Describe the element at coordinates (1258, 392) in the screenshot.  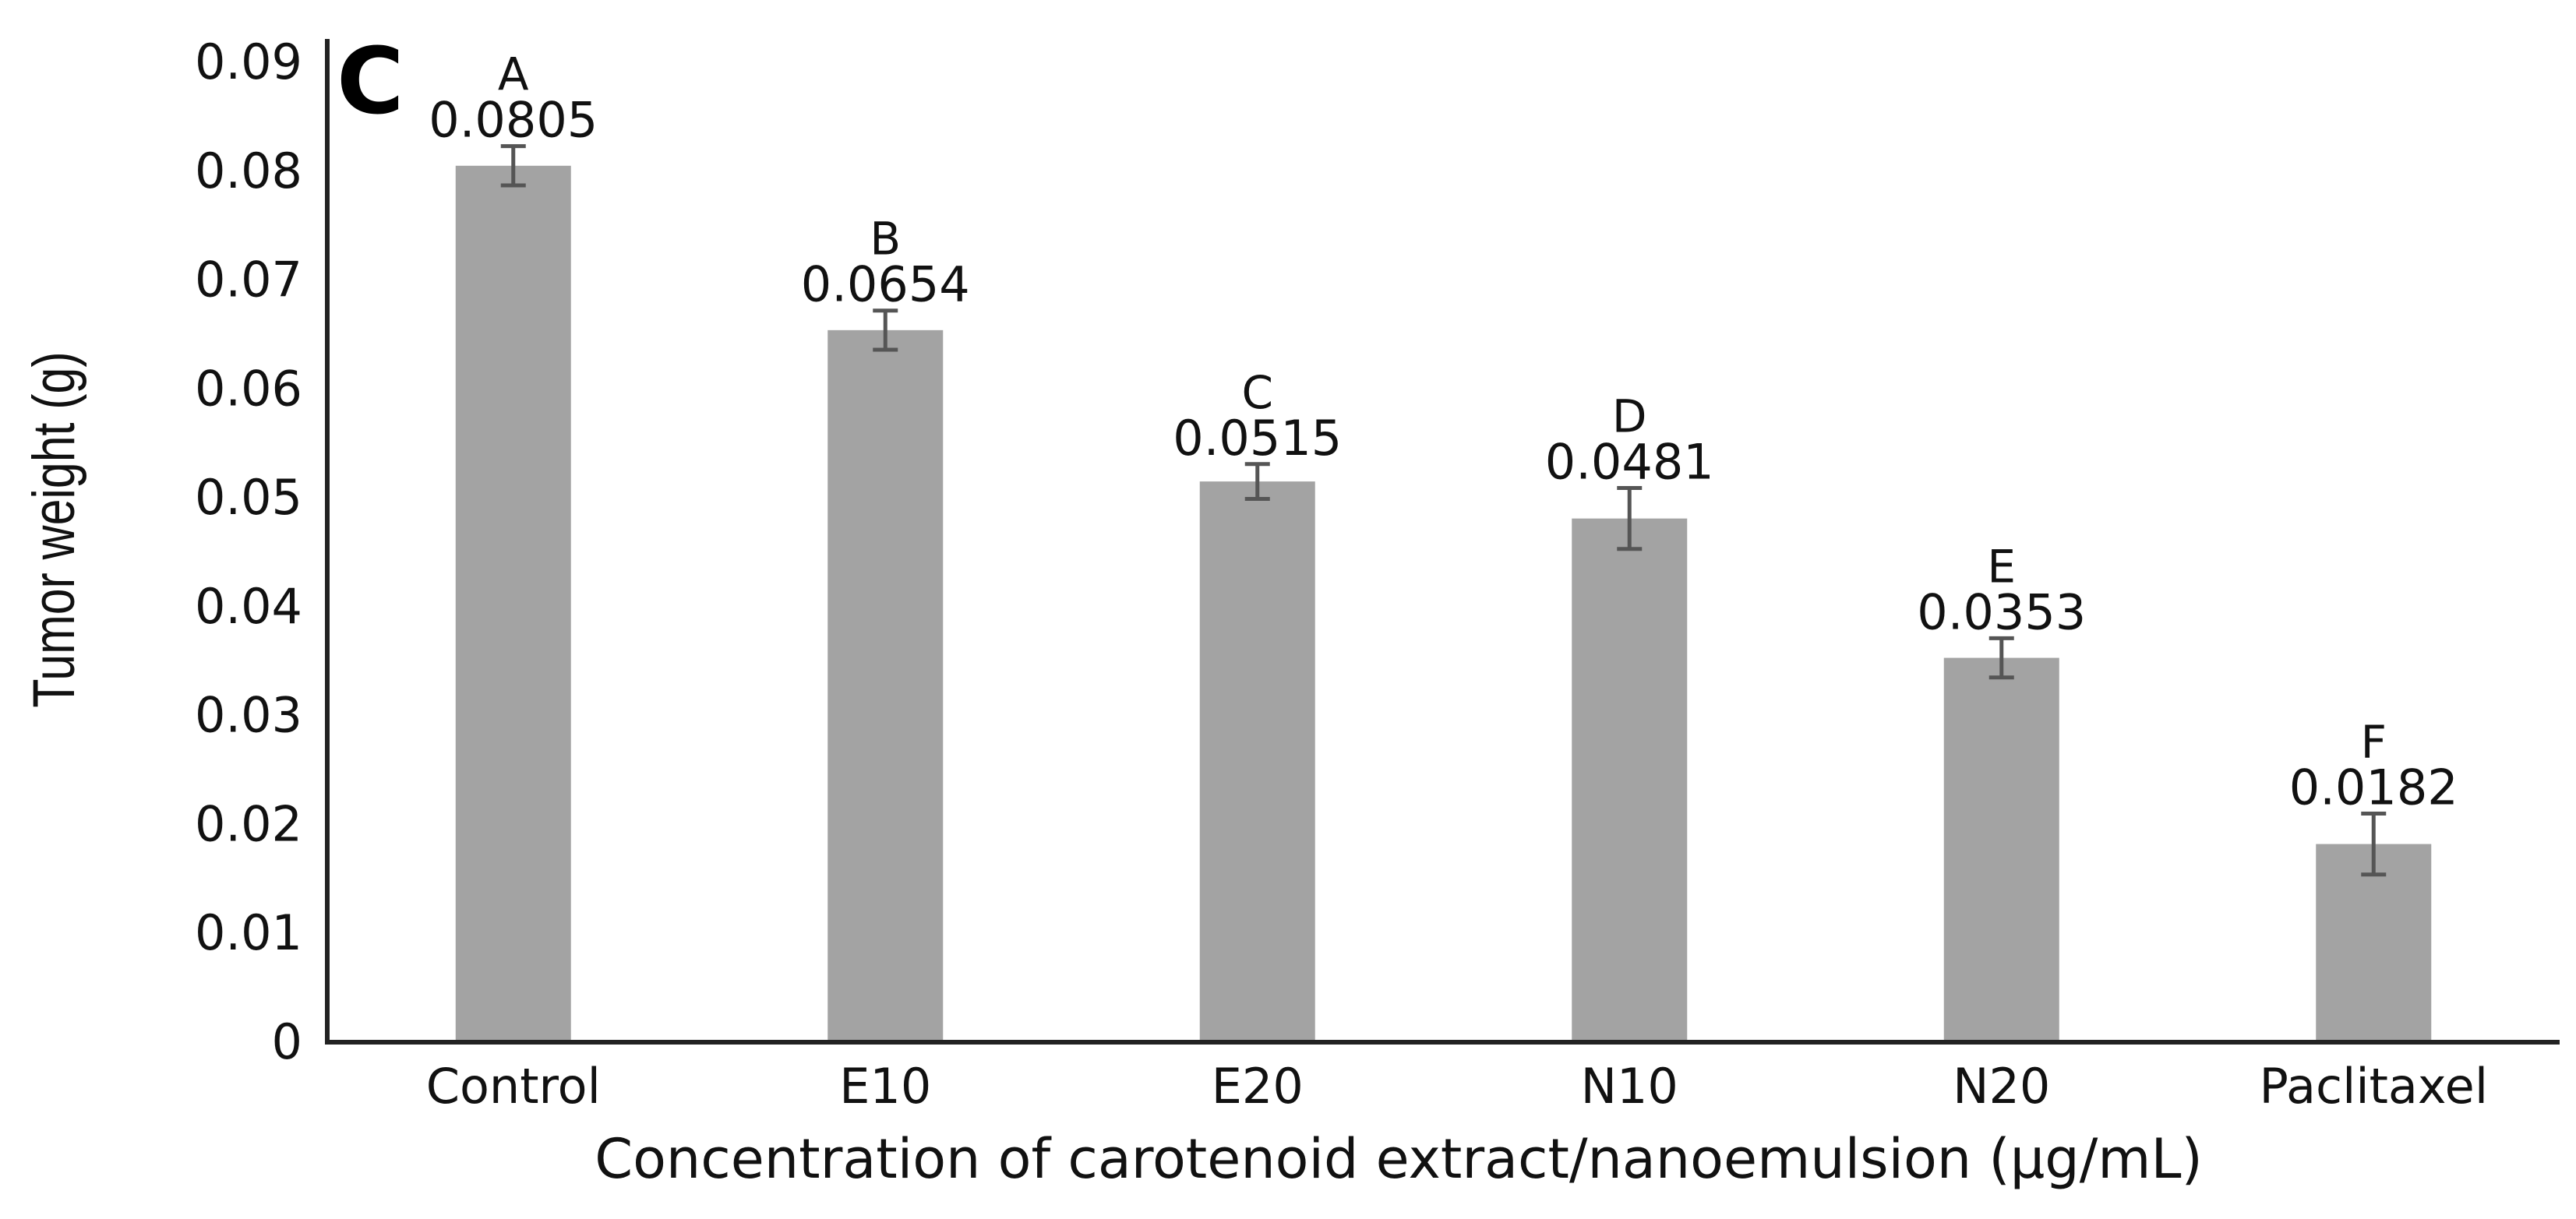
I see `significance-letter-e20: C` at that location.